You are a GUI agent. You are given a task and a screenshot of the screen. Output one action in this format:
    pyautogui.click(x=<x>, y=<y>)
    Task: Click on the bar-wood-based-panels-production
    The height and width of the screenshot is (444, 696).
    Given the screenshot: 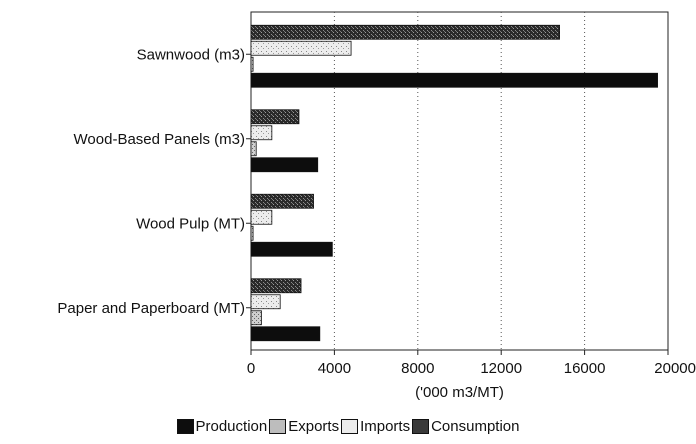 What is the action you would take?
    pyautogui.click(x=284, y=165)
    